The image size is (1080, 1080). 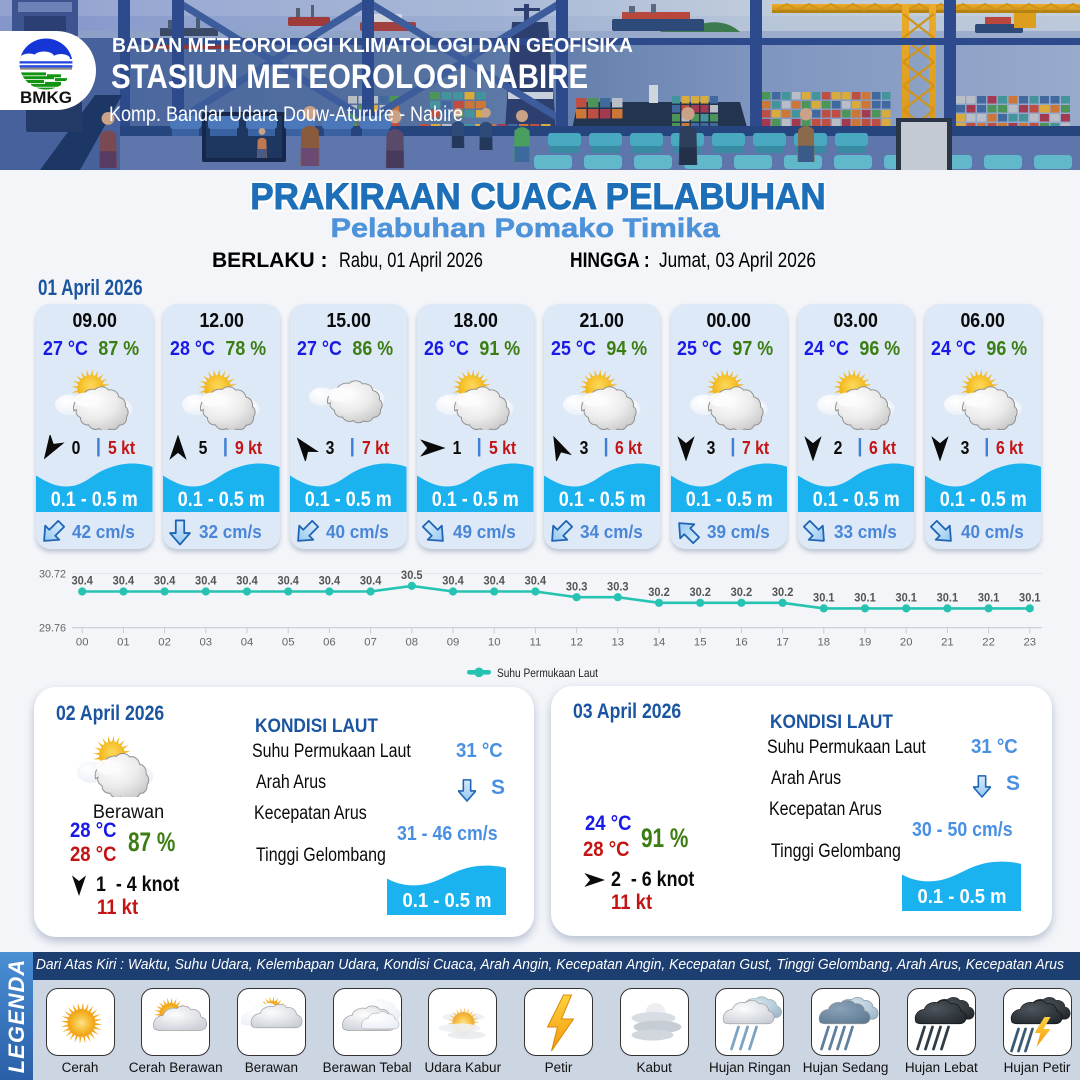 I want to click on svg-text: 02, so click(x=164, y=643).